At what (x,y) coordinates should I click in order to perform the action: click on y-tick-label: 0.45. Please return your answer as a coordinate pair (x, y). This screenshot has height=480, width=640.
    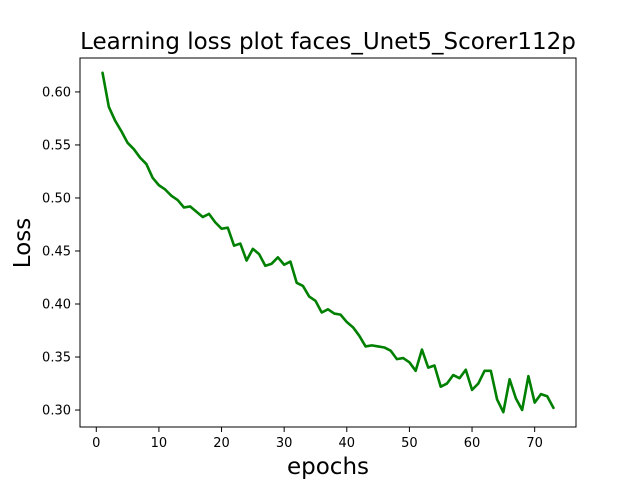
    Looking at the image, I should click on (56, 251).